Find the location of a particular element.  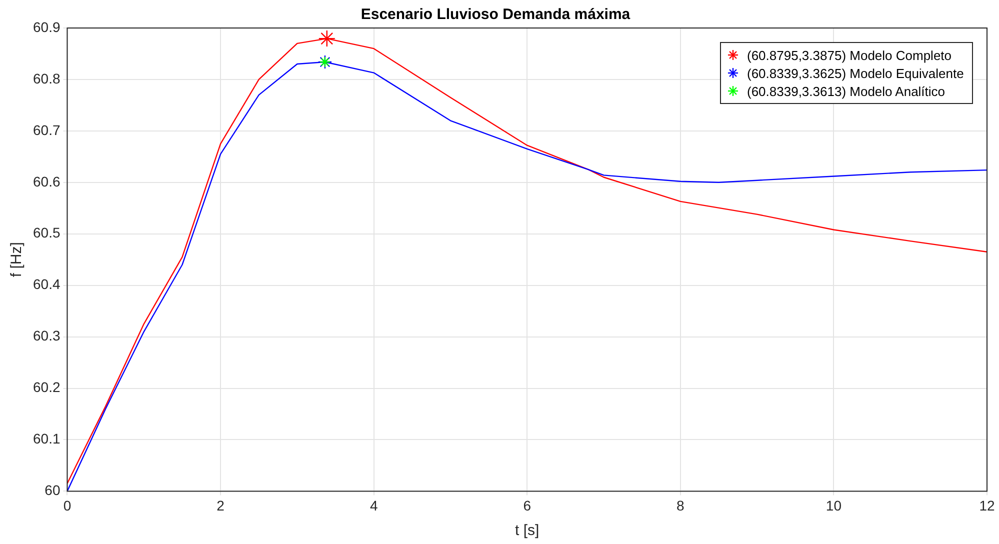

y-tick-label: 60.7 is located at coordinates (46, 130).